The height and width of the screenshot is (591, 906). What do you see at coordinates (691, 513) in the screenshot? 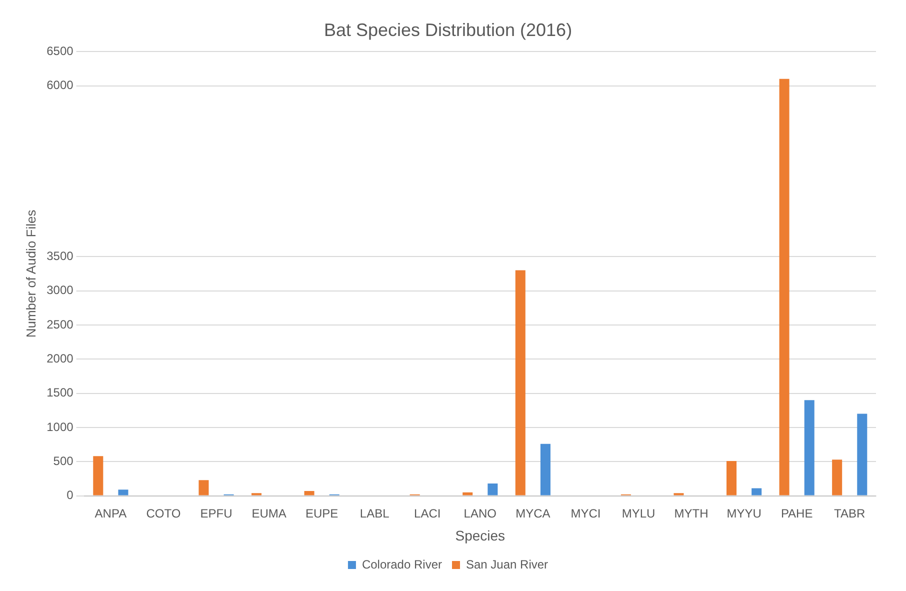
I see `x-tick-label: MYTH` at bounding box center [691, 513].